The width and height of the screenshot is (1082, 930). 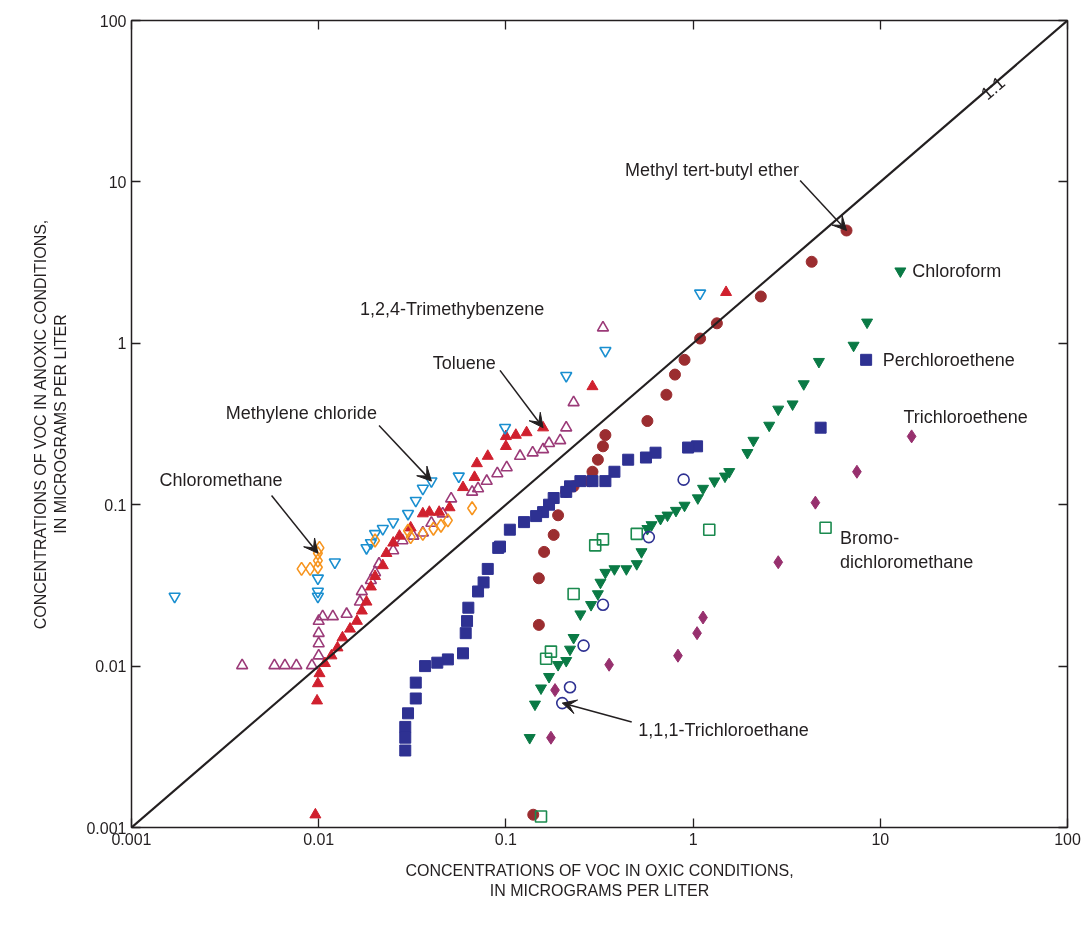 I want to click on annotation: Chloromethane, so click(x=221, y=479).